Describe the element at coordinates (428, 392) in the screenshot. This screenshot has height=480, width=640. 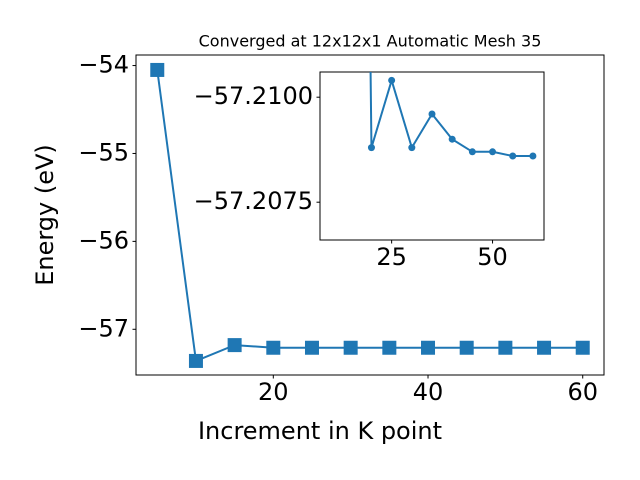
I see `x-tick-label: 40` at that location.